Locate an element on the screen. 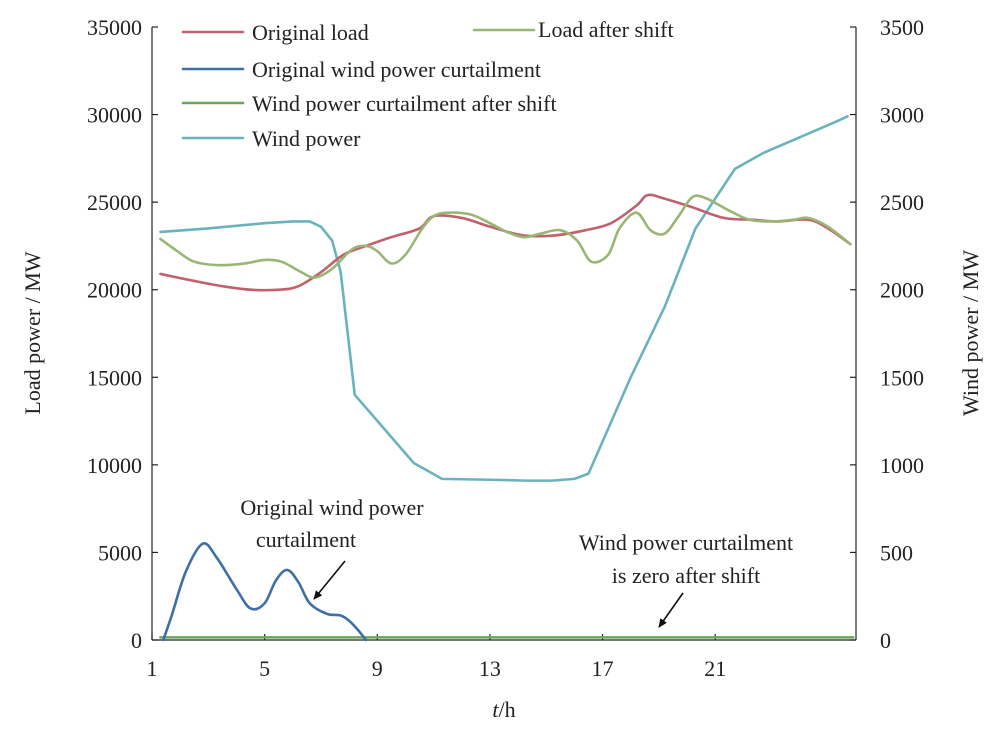 Image resolution: width=996 pixels, height=733 pixels. x-tick-label-0: 1 is located at coordinates (152, 668).